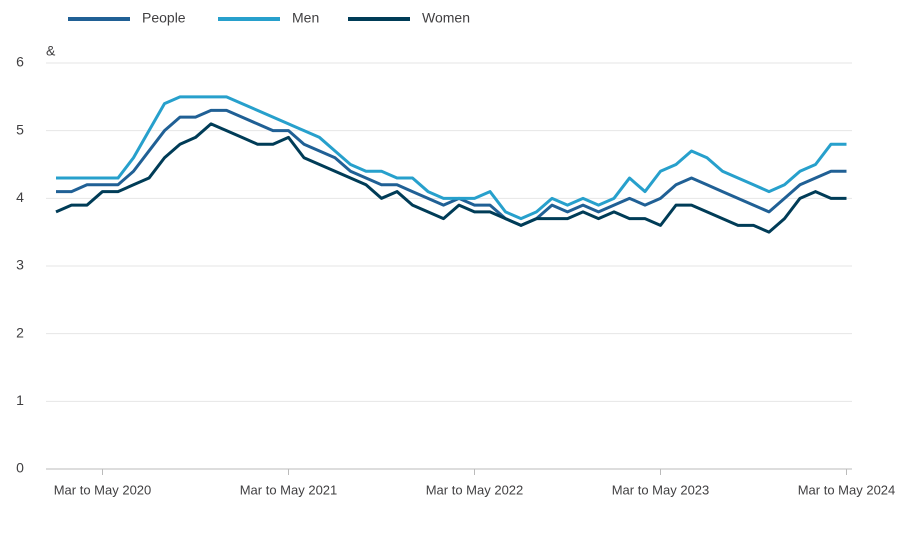  What do you see at coordinates (446, 18) in the screenshot?
I see `legend-label: Women` at bounding box center [446, 18].